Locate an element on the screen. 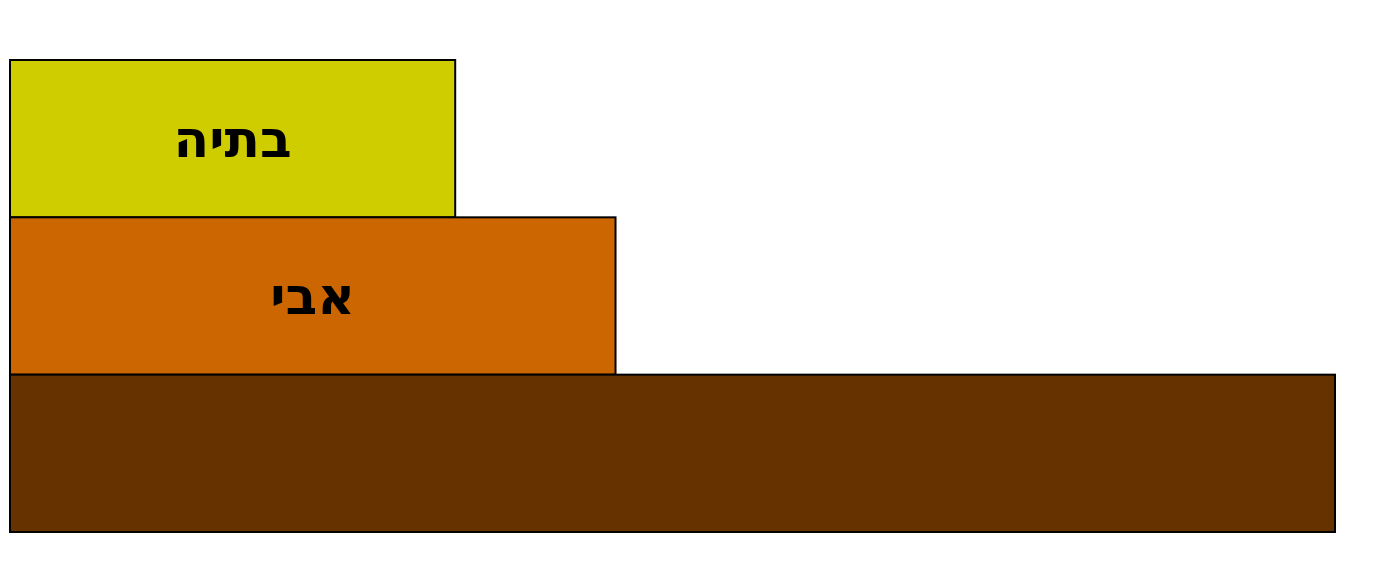  y-tick-label: אבי is located at coordinates (313, 296).